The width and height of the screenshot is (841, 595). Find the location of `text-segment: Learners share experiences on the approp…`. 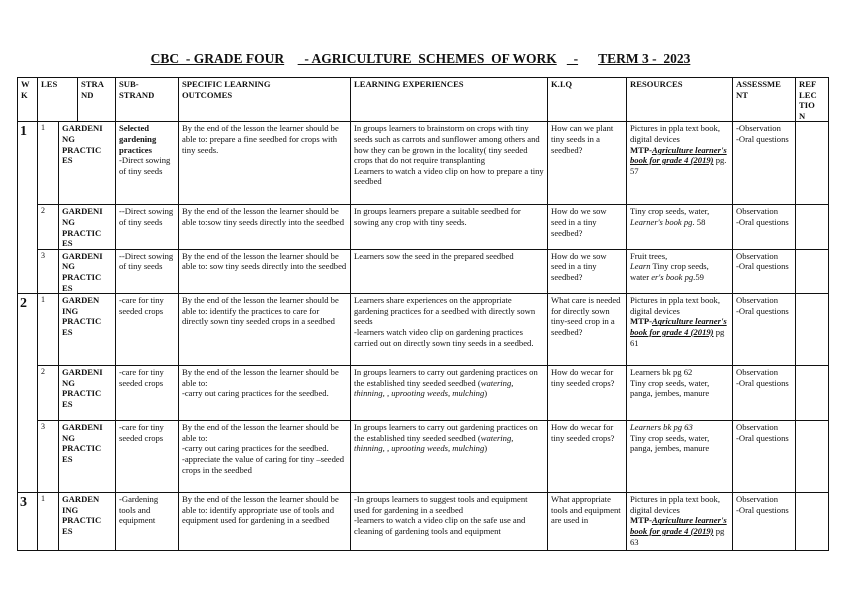

text-segment: Learners share experiences on the approp… is located at coordinates (445, 321).